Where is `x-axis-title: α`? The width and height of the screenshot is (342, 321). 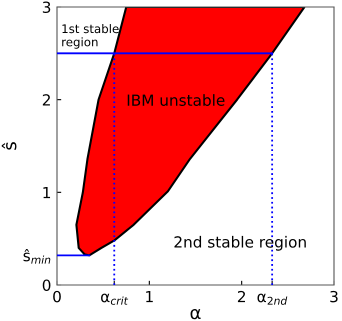 x-axis-title: α is located at coordinates (195, 314).